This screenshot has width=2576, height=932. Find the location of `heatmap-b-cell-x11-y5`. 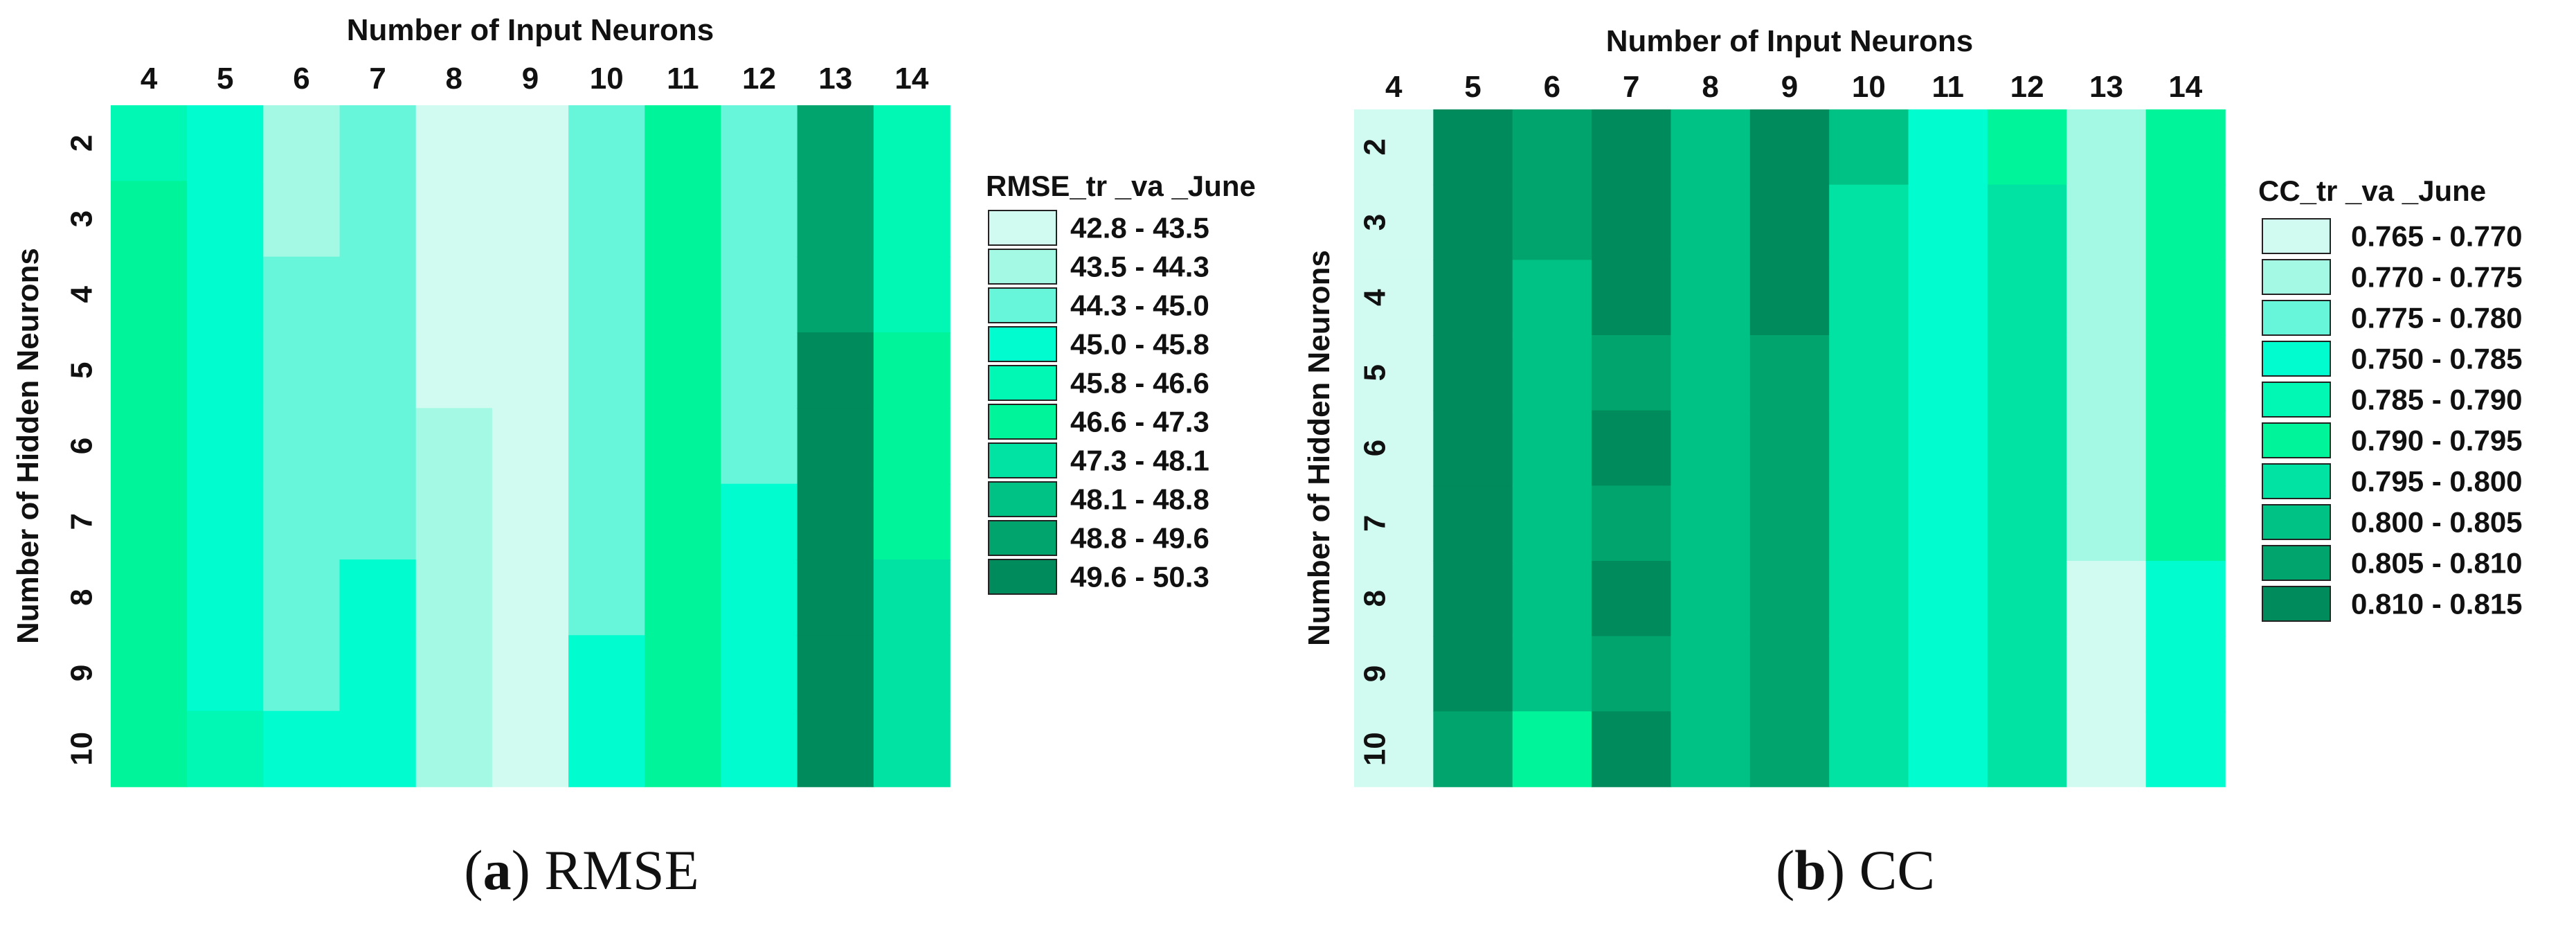

heatmap-b-cell-x11-y5 is located at coordinates (1948, 373).